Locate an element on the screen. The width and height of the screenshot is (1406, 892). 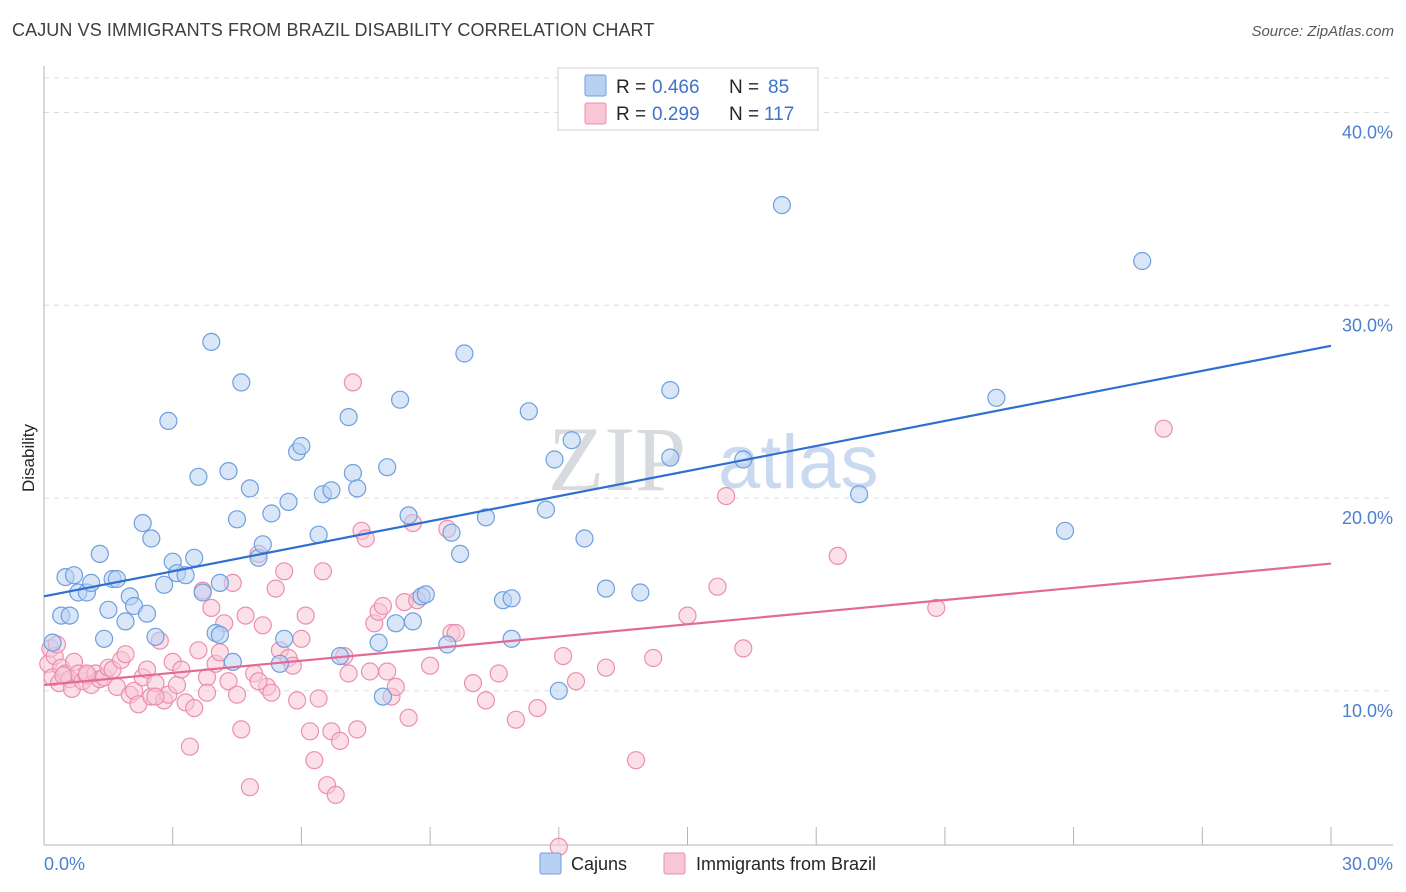
legend-label-cajuns: Cajuns is located at coordinates (599, 864).